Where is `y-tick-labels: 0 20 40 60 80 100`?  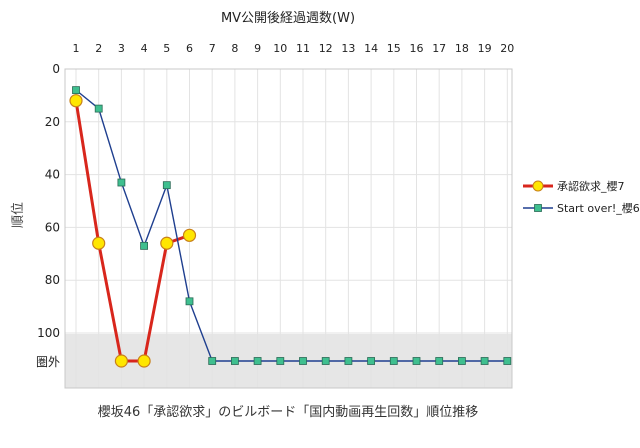
y-tick-labels: 0 20 40 60 80 100 is located at coordinates (48, 201).